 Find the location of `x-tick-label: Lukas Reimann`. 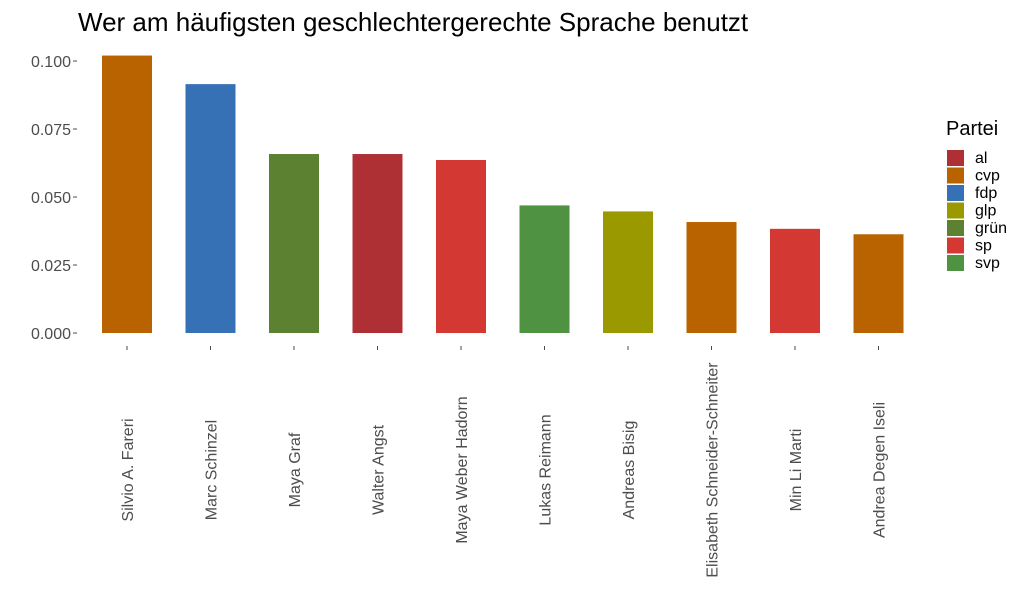

x-tick-label: Lukas Reimann is located at coordinates (546, 469).